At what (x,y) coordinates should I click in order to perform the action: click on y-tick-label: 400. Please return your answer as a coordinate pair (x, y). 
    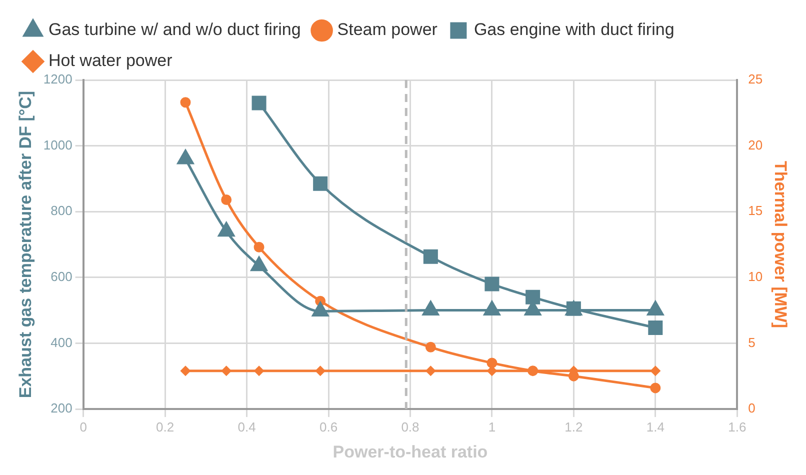
    Looking at the image, I should click on (61, 342).